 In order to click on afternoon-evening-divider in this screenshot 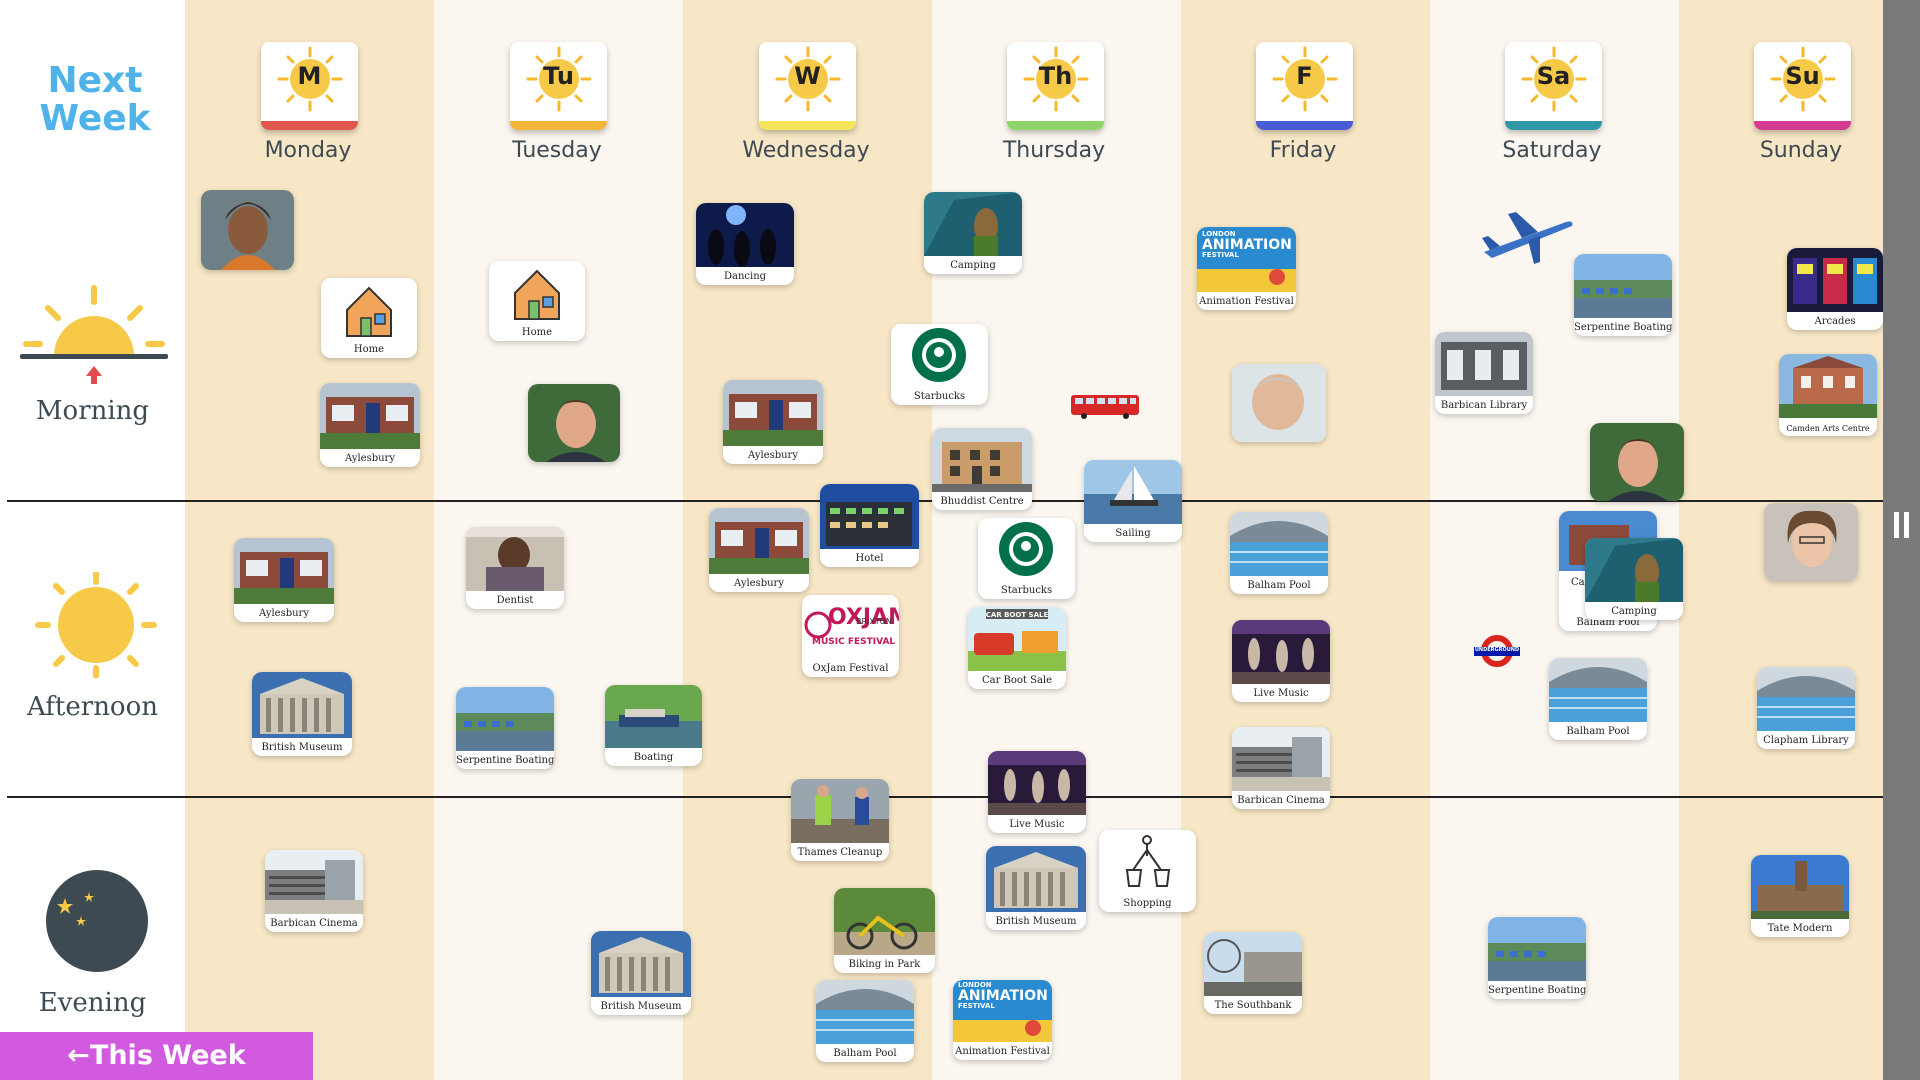, I will do `click(945, 797)`.